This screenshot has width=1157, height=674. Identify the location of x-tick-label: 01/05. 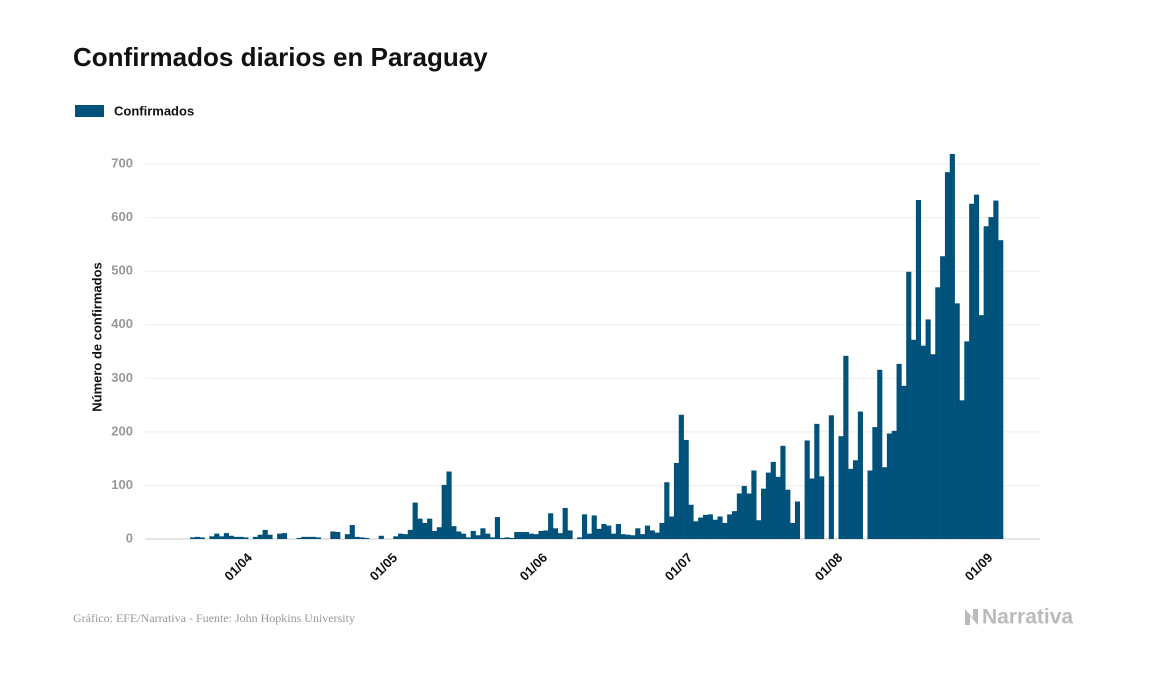
(384, 567).